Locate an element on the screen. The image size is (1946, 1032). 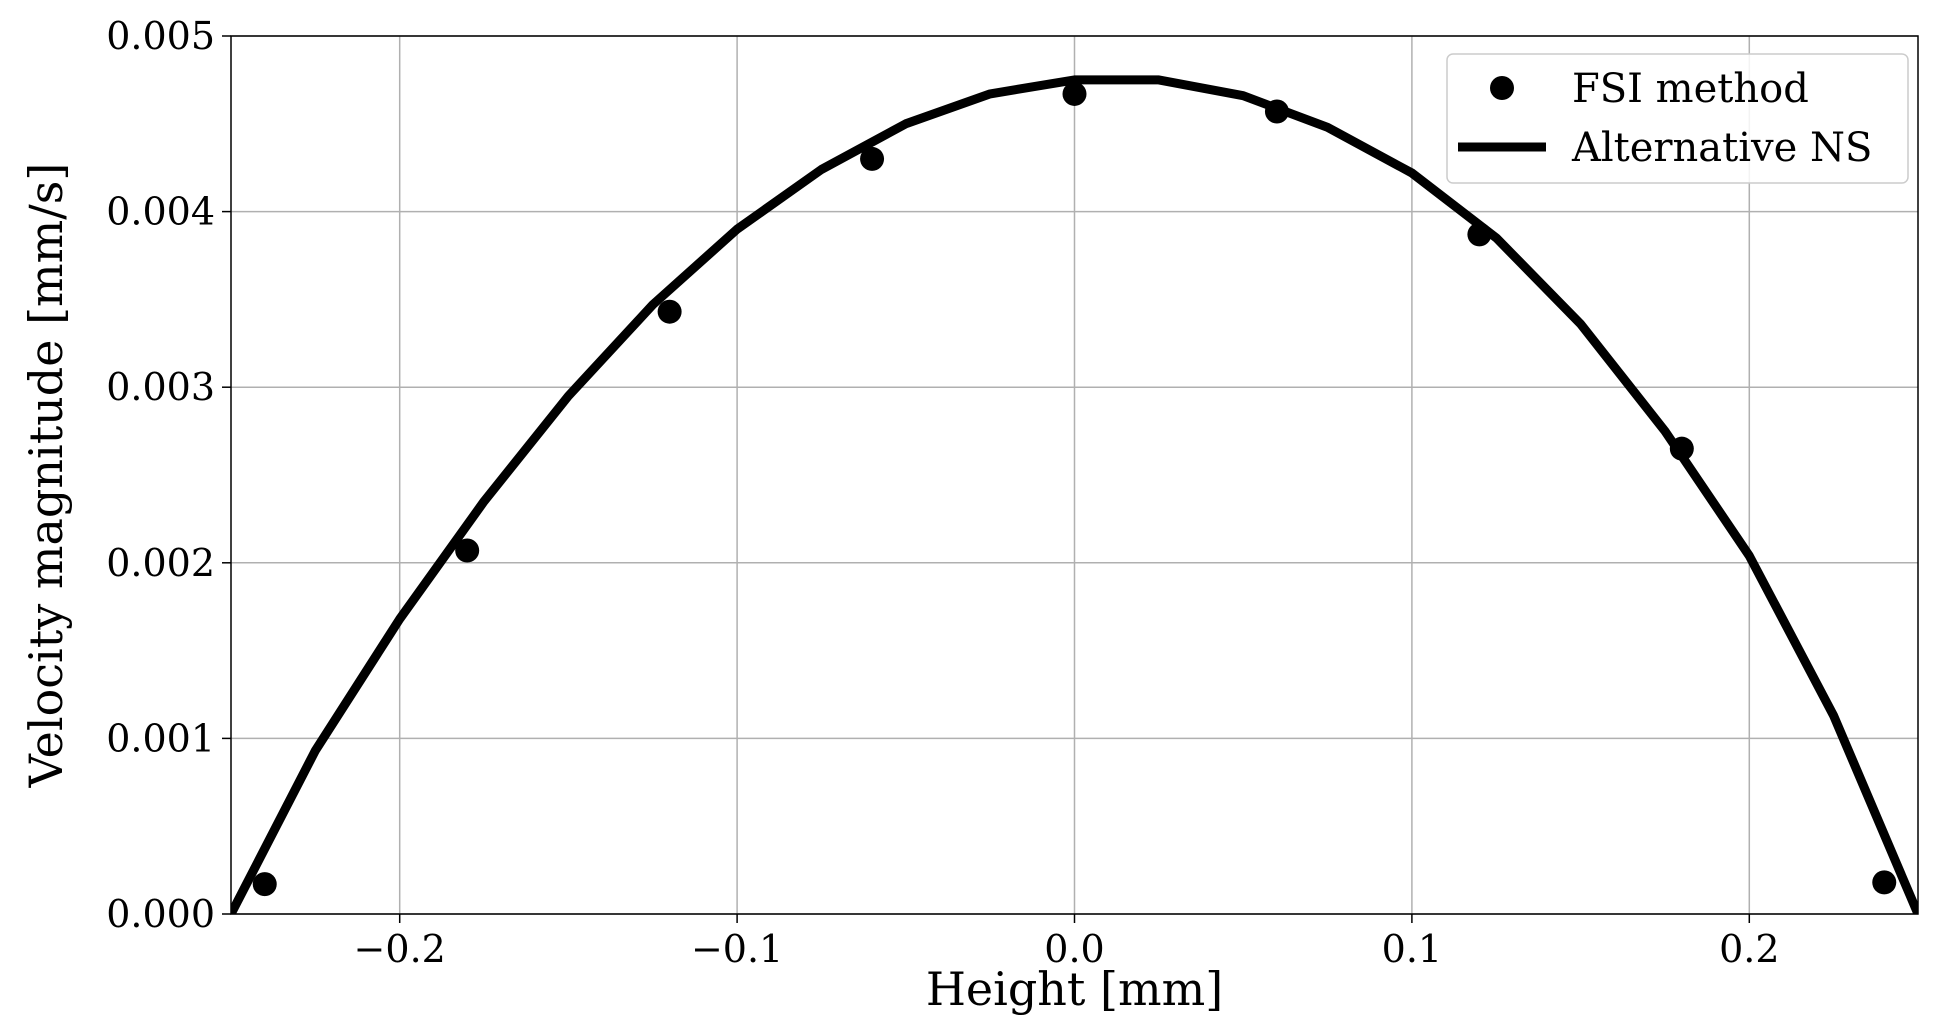
y-tick-label: 0.004 is located at coordinates (160, 212).